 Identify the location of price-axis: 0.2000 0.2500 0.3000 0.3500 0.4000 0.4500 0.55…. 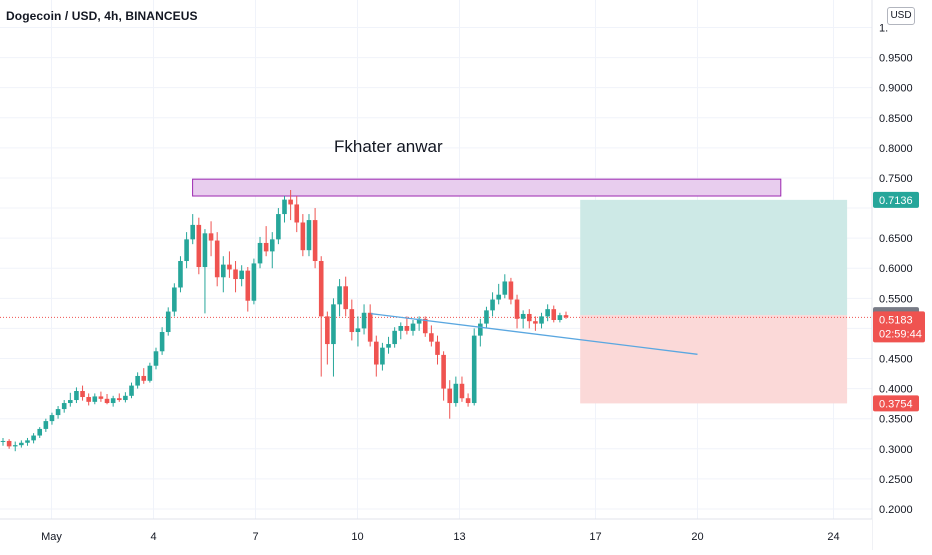
(901, 275).